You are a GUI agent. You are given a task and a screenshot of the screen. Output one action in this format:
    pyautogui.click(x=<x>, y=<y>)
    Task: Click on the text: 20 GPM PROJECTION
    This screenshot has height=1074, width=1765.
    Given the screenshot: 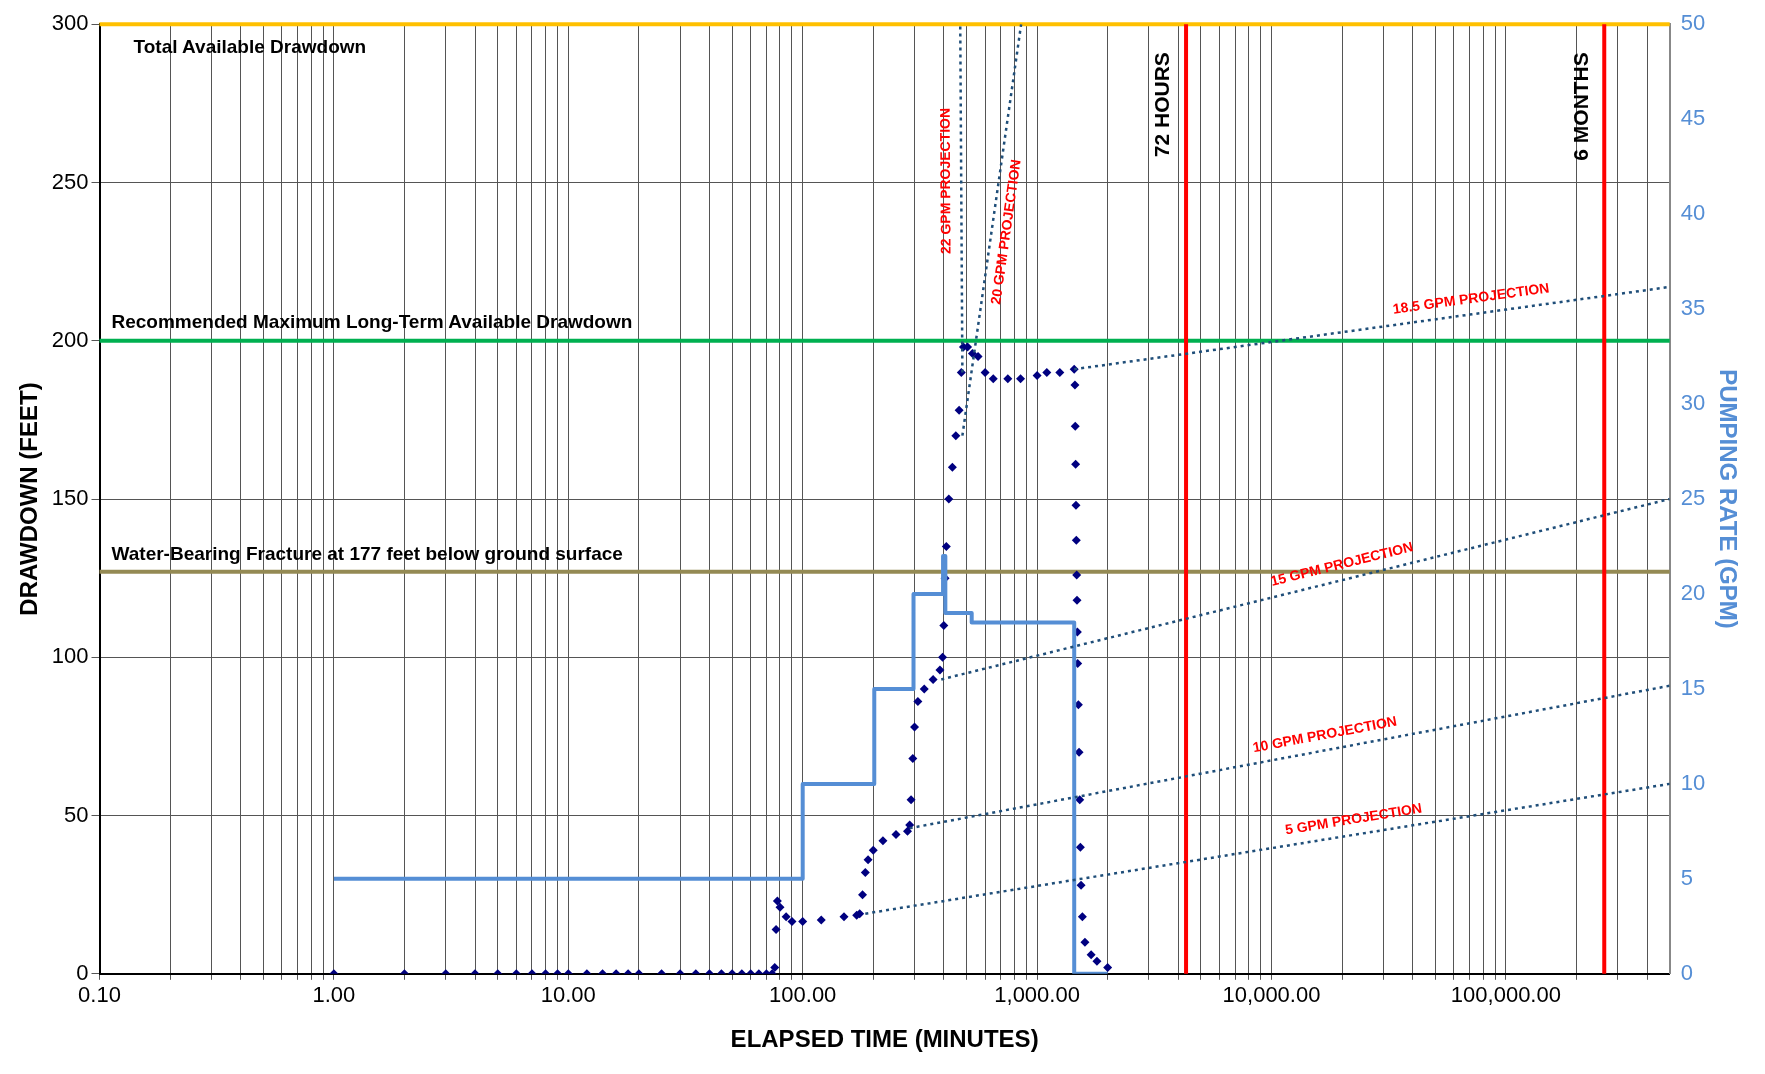 What is the action you would take?
    pyautogui.click(x=1005, y=232)
    